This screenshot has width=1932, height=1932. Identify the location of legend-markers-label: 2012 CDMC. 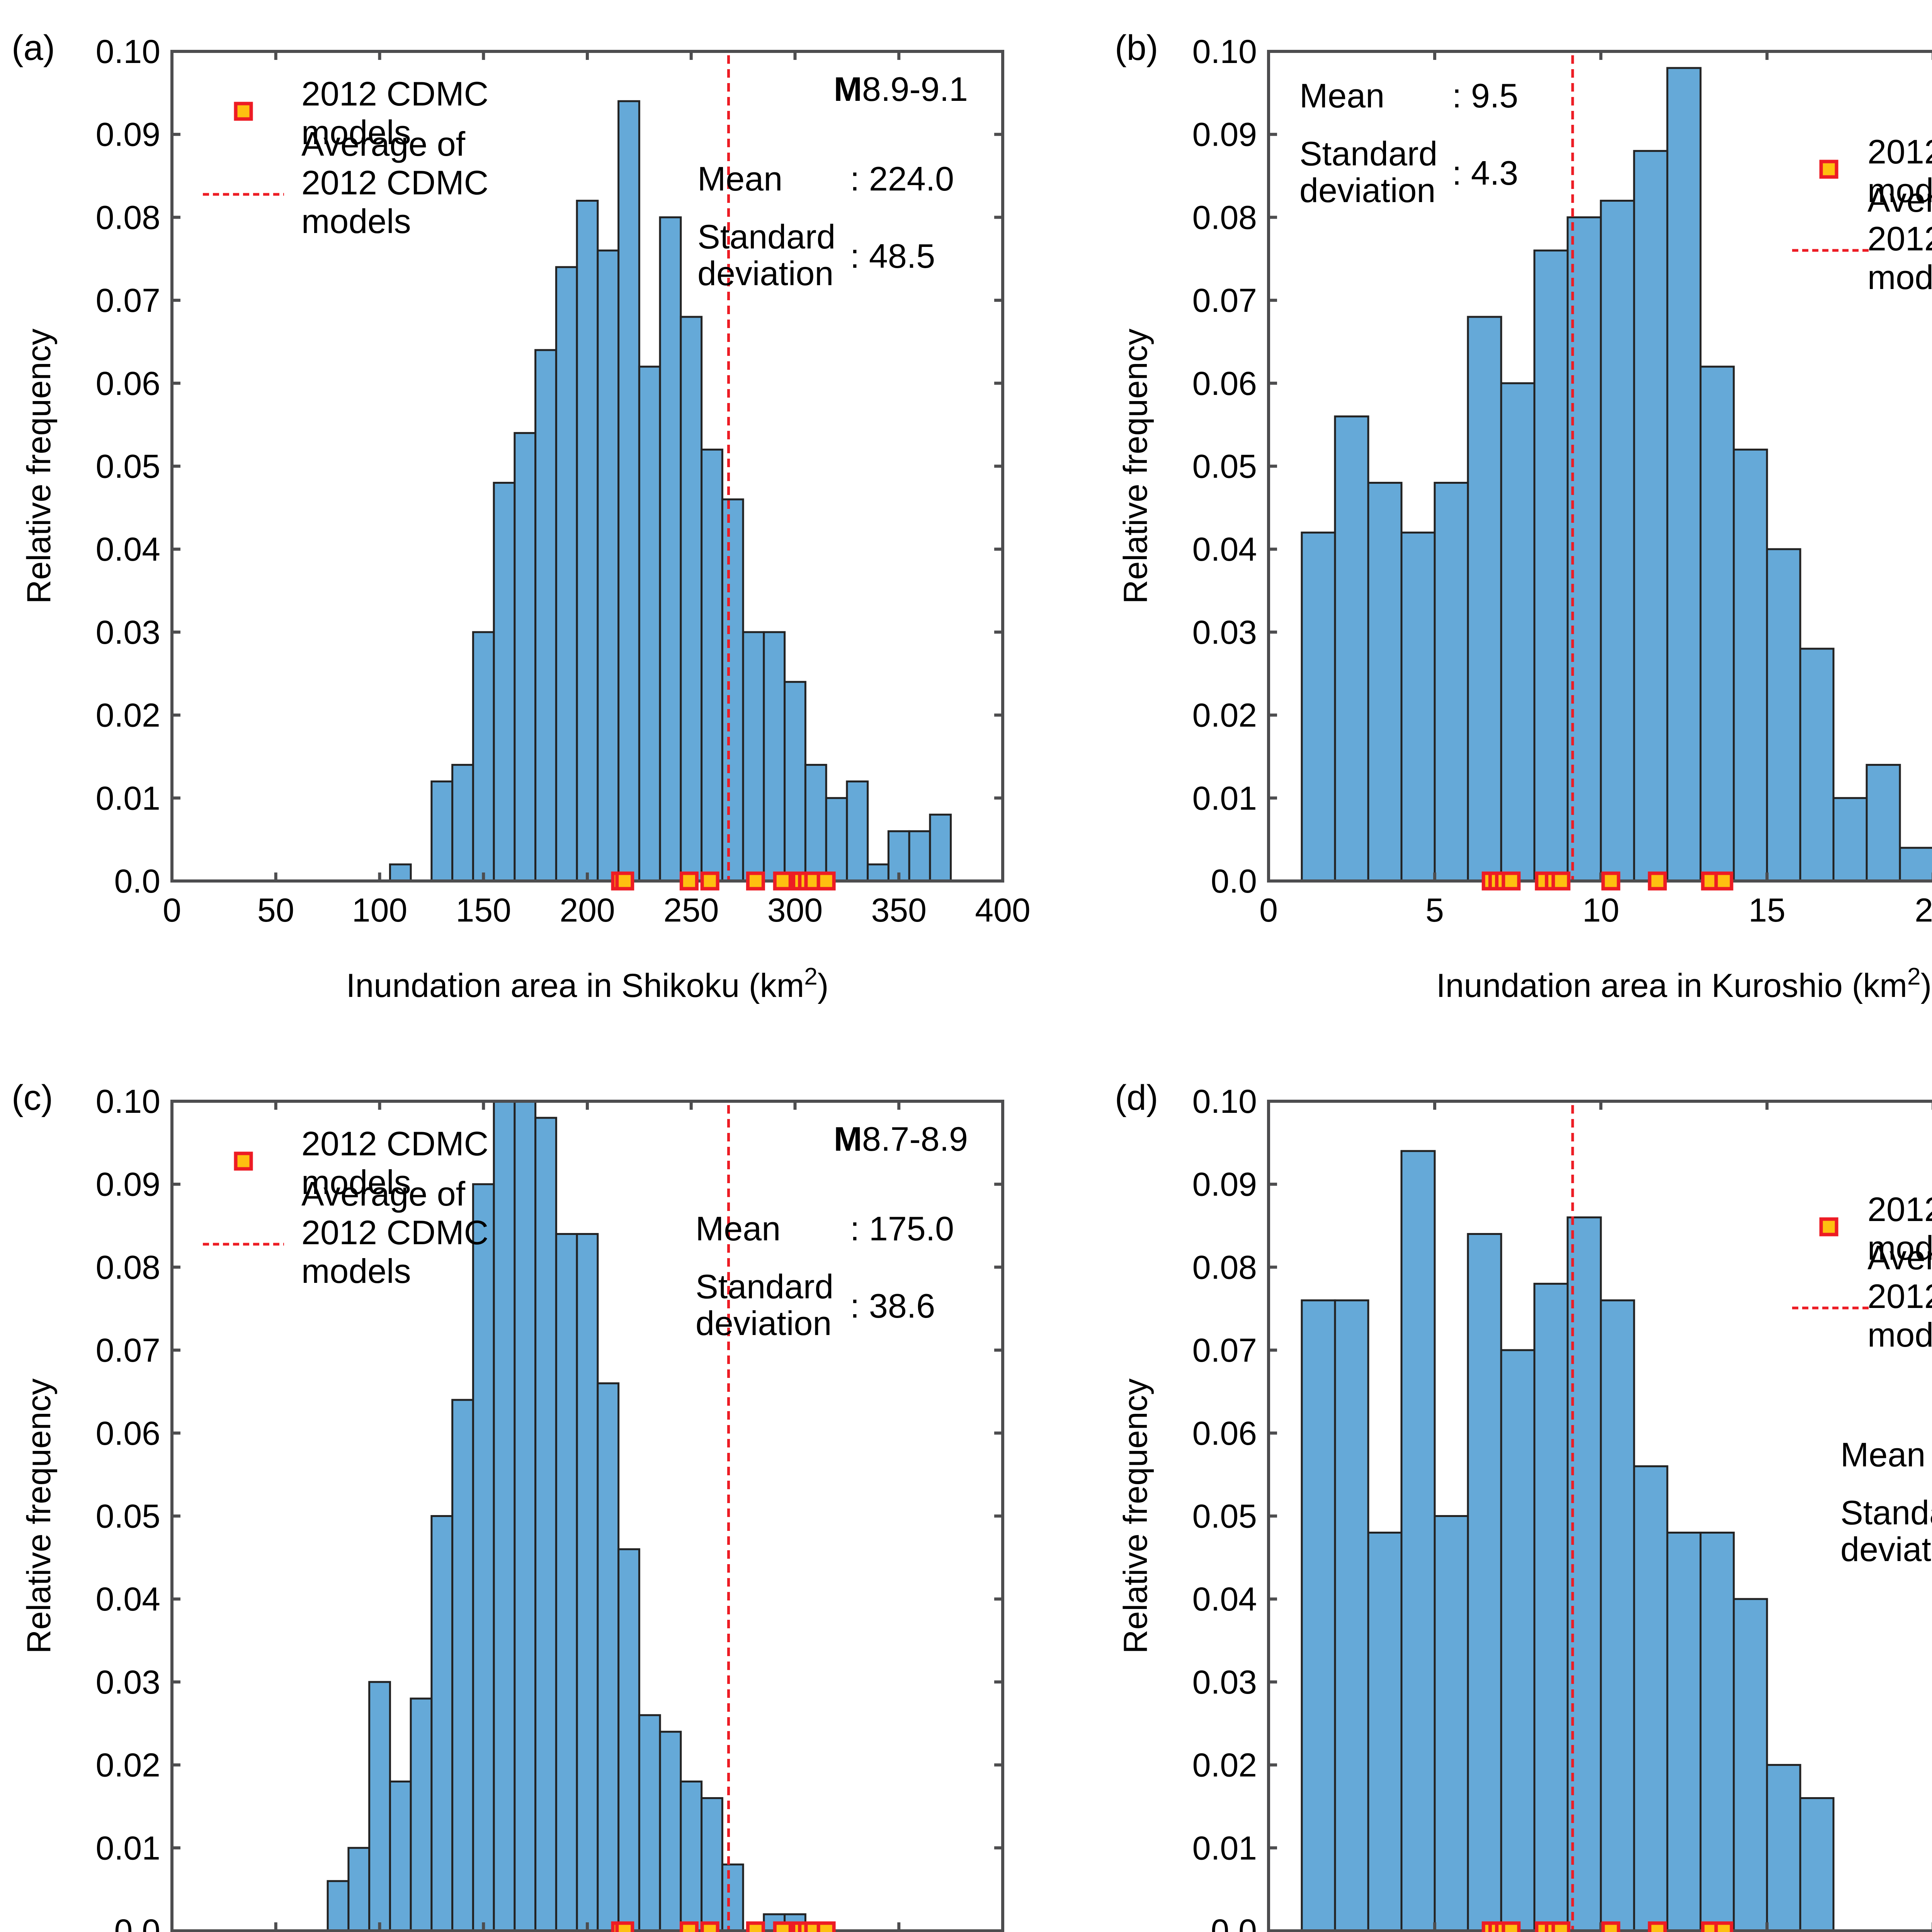
(1899, 152).